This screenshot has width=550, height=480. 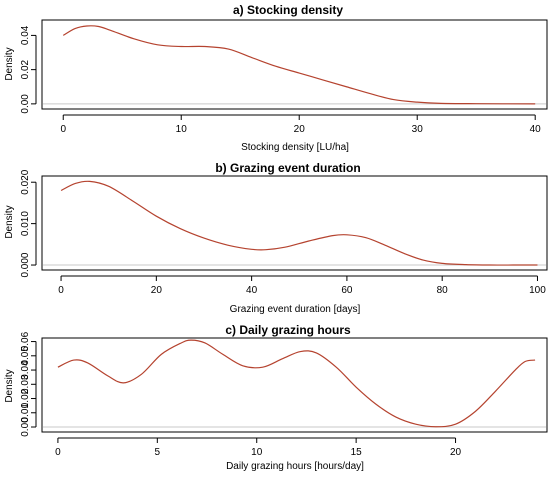 I want to click on y-tick-label: 0.010, so click(x=25, y=223).